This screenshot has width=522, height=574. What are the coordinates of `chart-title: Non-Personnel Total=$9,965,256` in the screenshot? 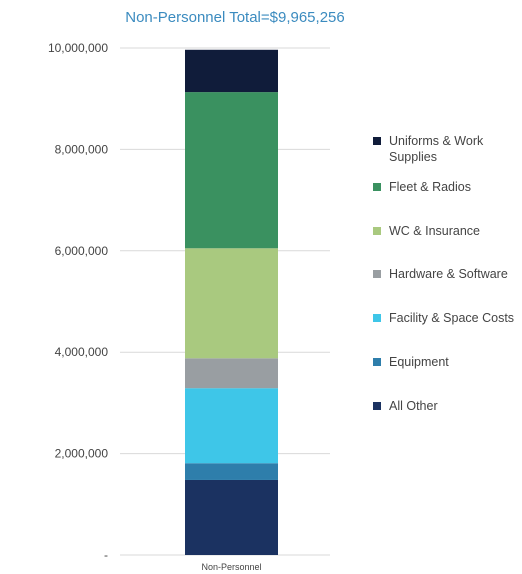 It's located at (235, 17).